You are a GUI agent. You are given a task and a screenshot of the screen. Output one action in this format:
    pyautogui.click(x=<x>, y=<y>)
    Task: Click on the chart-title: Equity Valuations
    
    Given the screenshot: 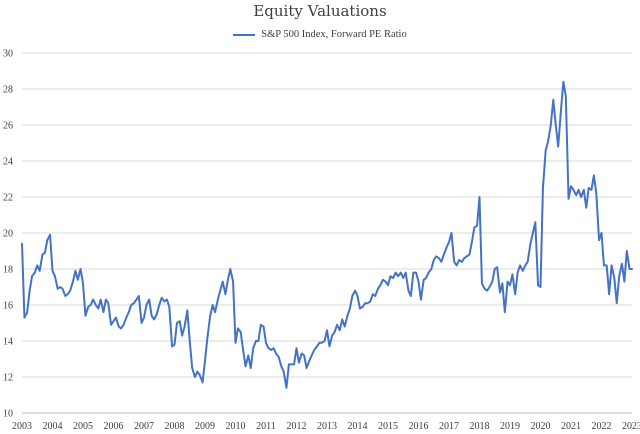 What is the action you would take?
    pyautogui.click(x=320, y=11)
    